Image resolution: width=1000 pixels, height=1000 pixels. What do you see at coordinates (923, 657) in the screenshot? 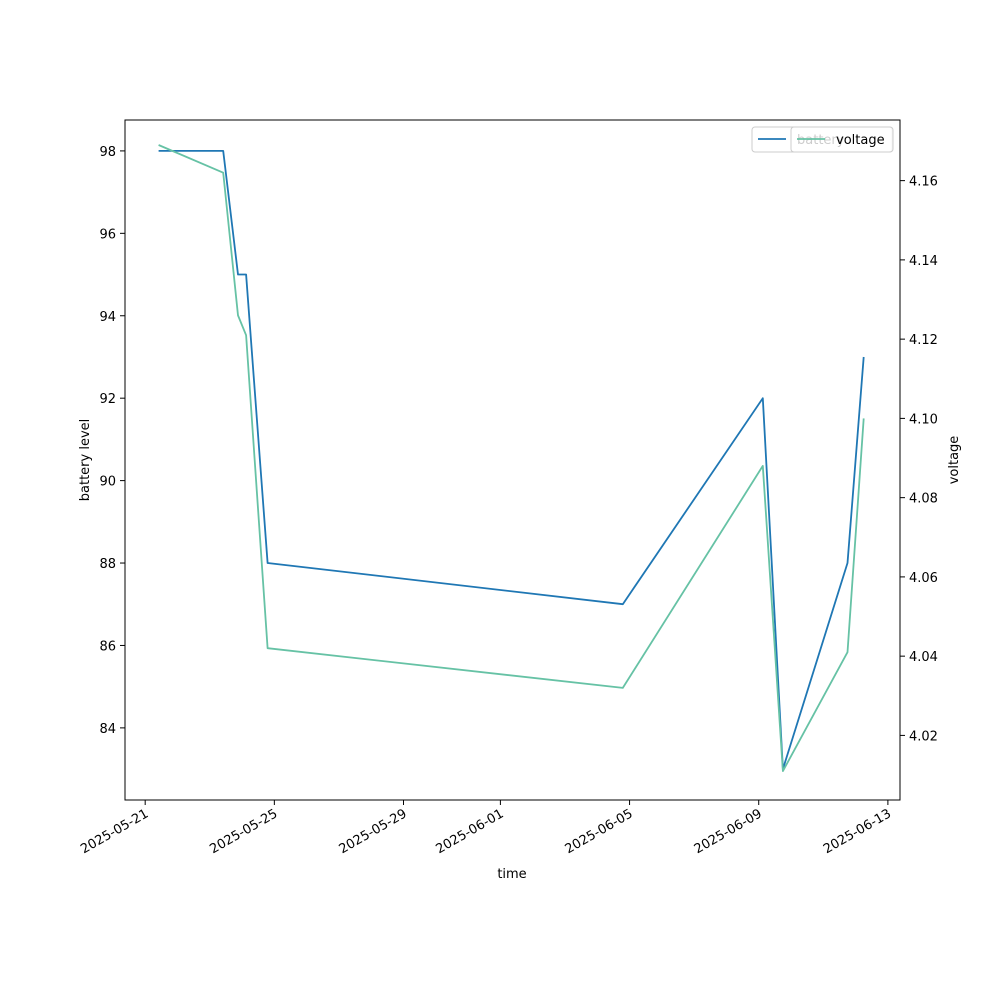
I see `y-right-tick-label: 4.04` at bounding box center [923, 657].